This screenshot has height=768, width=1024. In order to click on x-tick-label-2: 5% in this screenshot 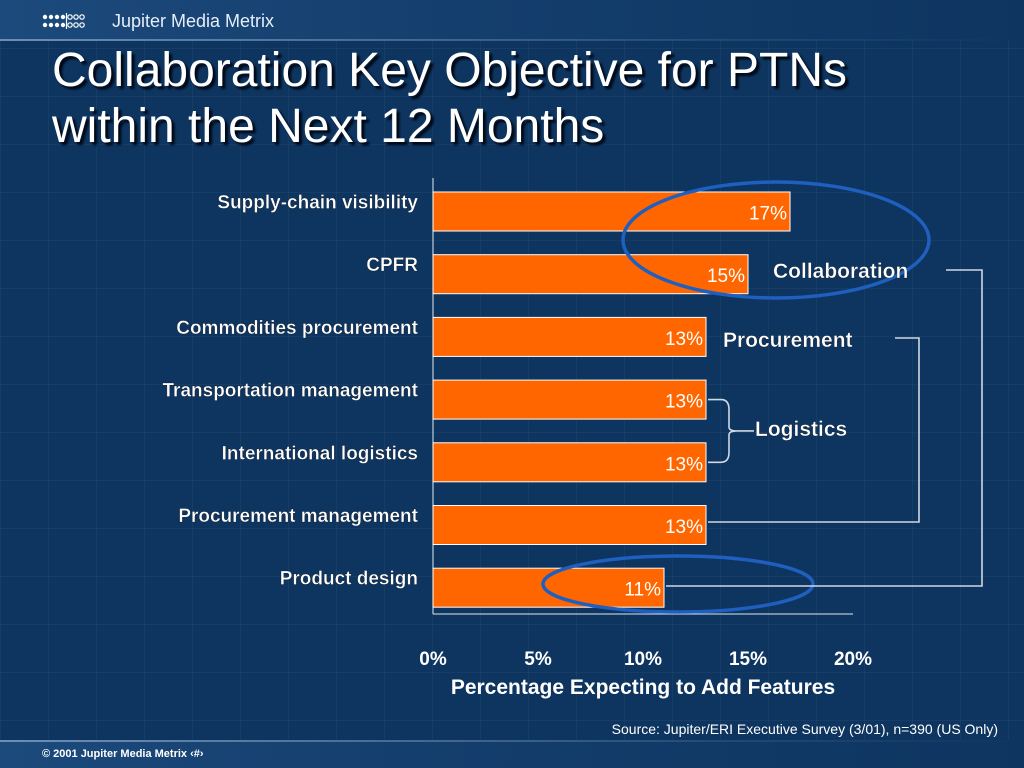, I will do `click(538, 659)`.